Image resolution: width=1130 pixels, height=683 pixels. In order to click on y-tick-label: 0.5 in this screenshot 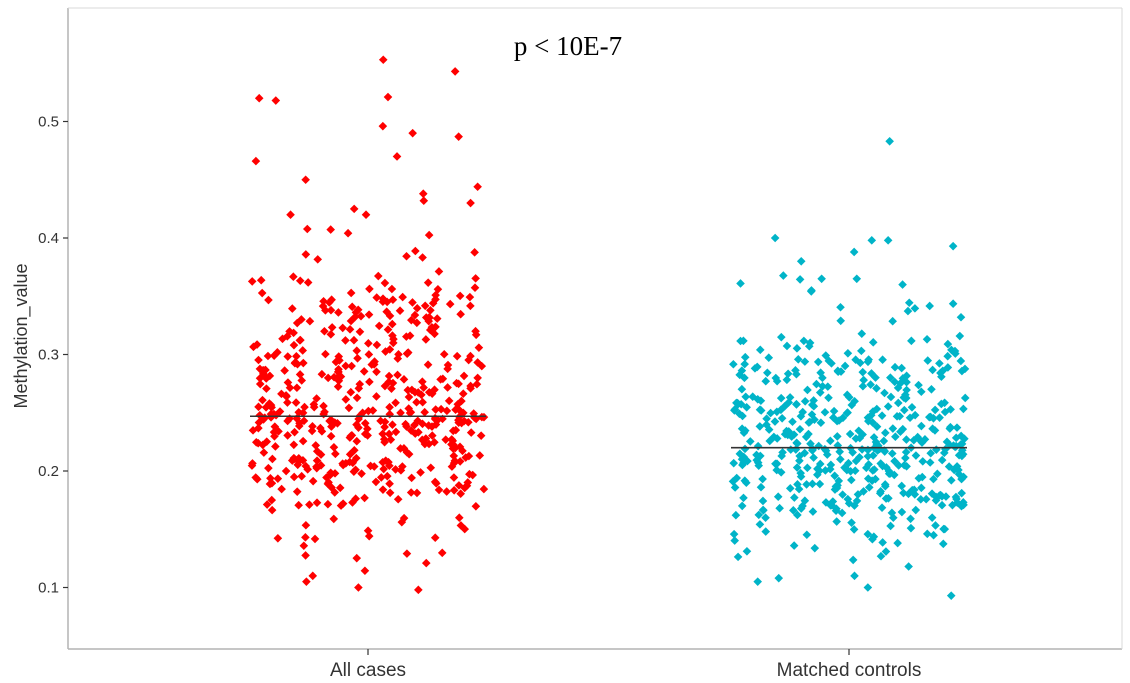, I will do `click(48, 122)`.